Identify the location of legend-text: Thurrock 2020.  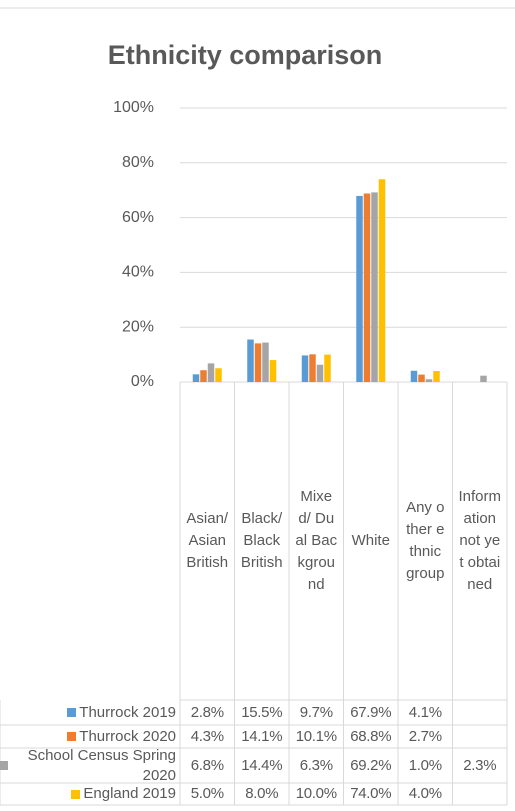
(127, 736).